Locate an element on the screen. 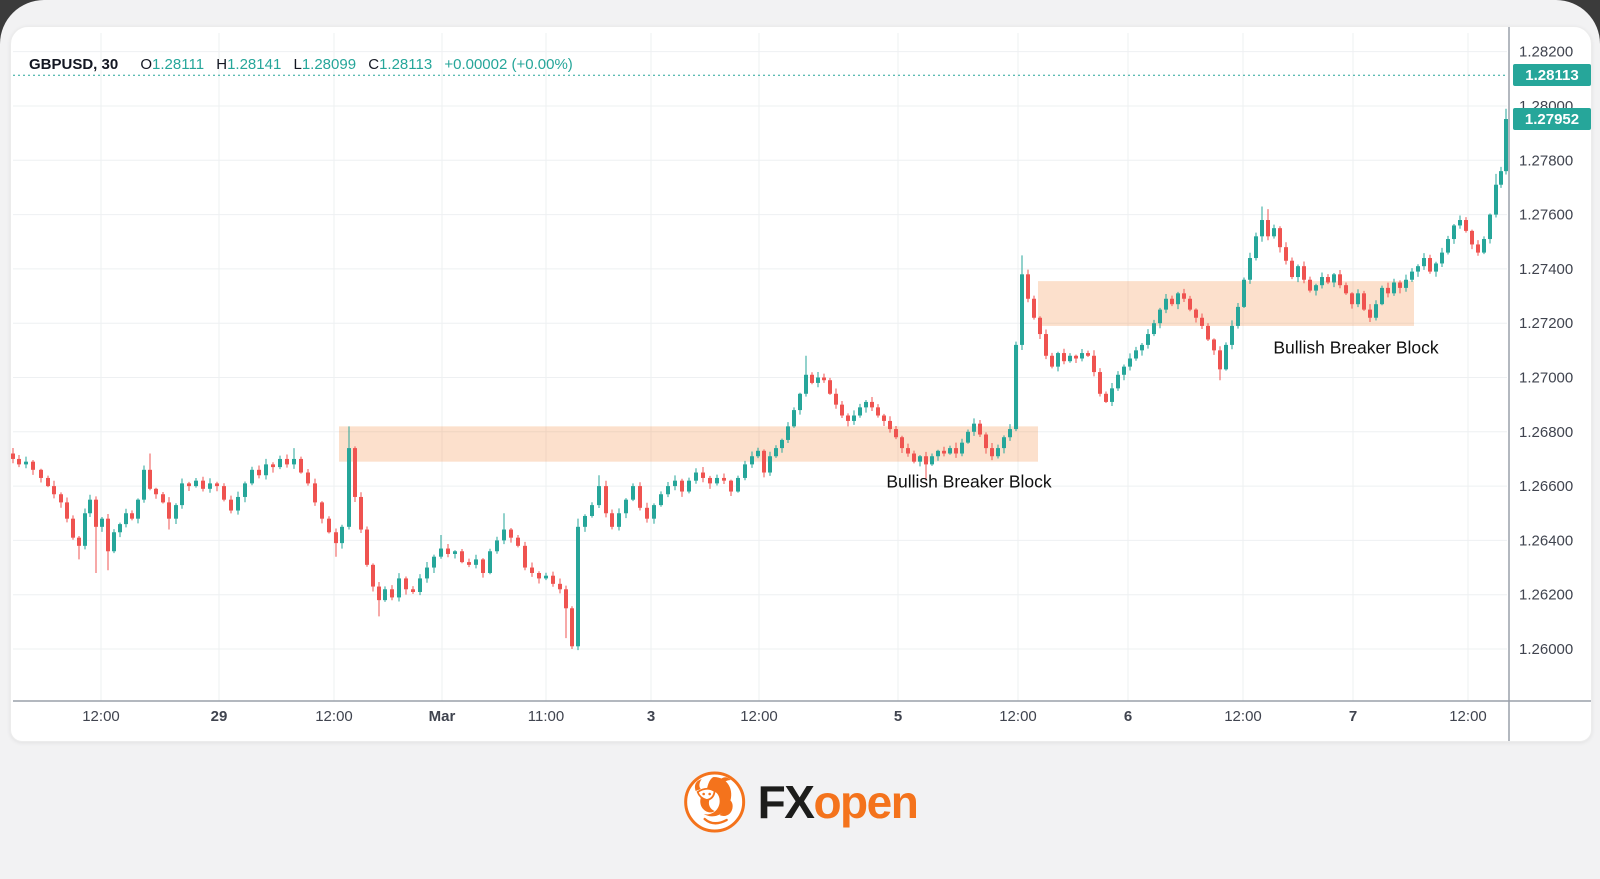 The image size is (1600, 879). low-value: 1.28099 is located at coordinates (329, 64).